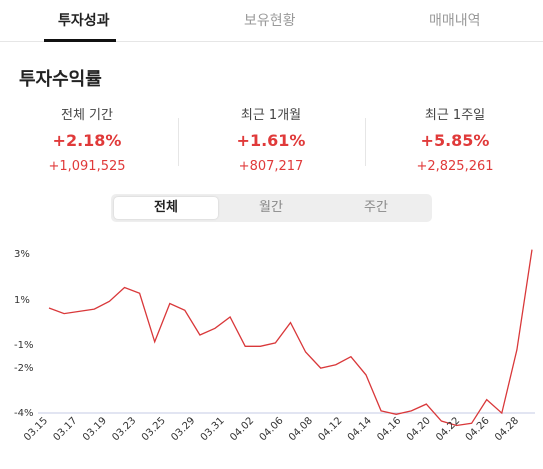 Image resolution: width=543 pixels, height=469 pixels. What do you see at coordinates (60, 79) in the screenshot?
I see `section-title: 투자수익률` at bounding box center [60, 79].